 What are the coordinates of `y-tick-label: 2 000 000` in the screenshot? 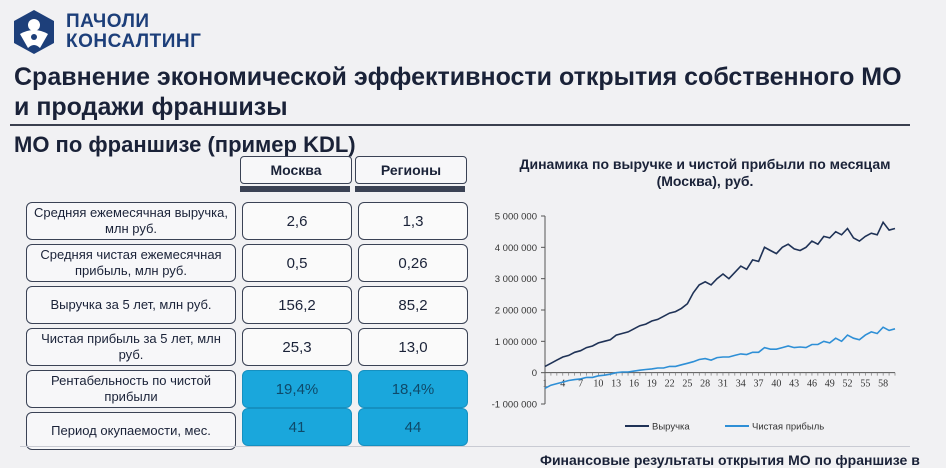 It's located at (516, 311).